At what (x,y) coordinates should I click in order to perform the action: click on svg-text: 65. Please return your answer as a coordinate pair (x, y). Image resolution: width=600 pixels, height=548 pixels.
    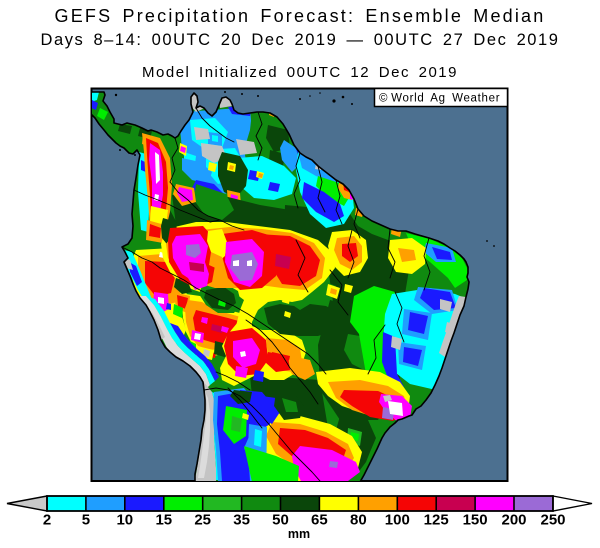
    Looking at the image, I should click on (319, 520).